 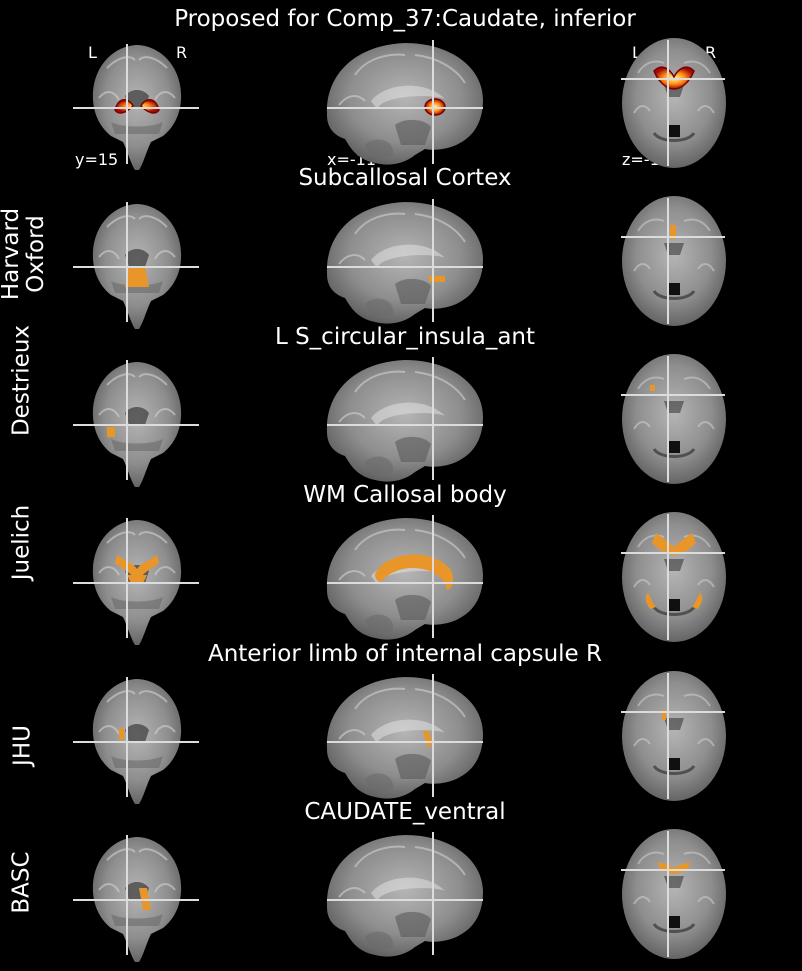 What do you see at coordinates (137, 266) in the screenshot?
I see `coronal-slice-harvard-oxford` at bounding box center [137, 266].